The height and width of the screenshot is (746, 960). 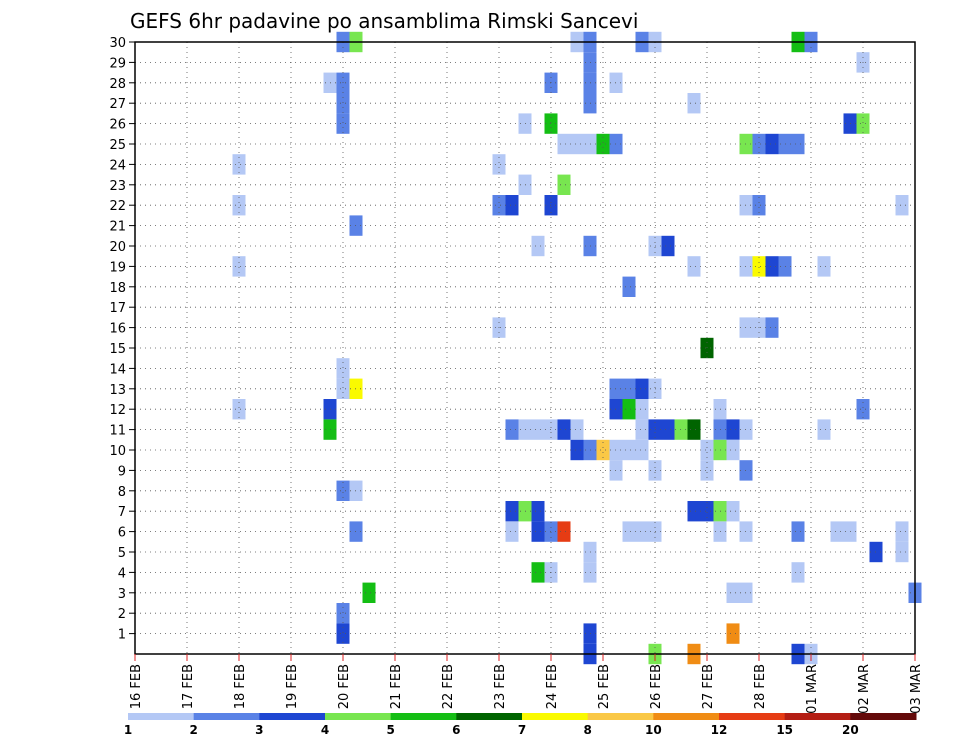 I want to click on x-tick-label: 22 FEB, so click(x=448, y=686).